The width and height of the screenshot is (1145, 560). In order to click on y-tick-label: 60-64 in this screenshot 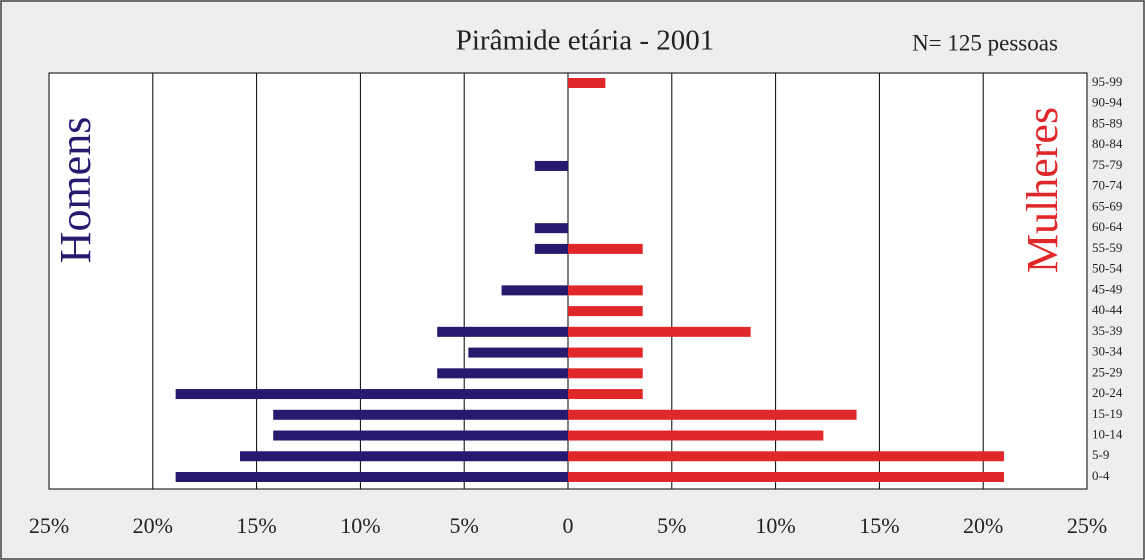, I will do `click(1107, 226)`.